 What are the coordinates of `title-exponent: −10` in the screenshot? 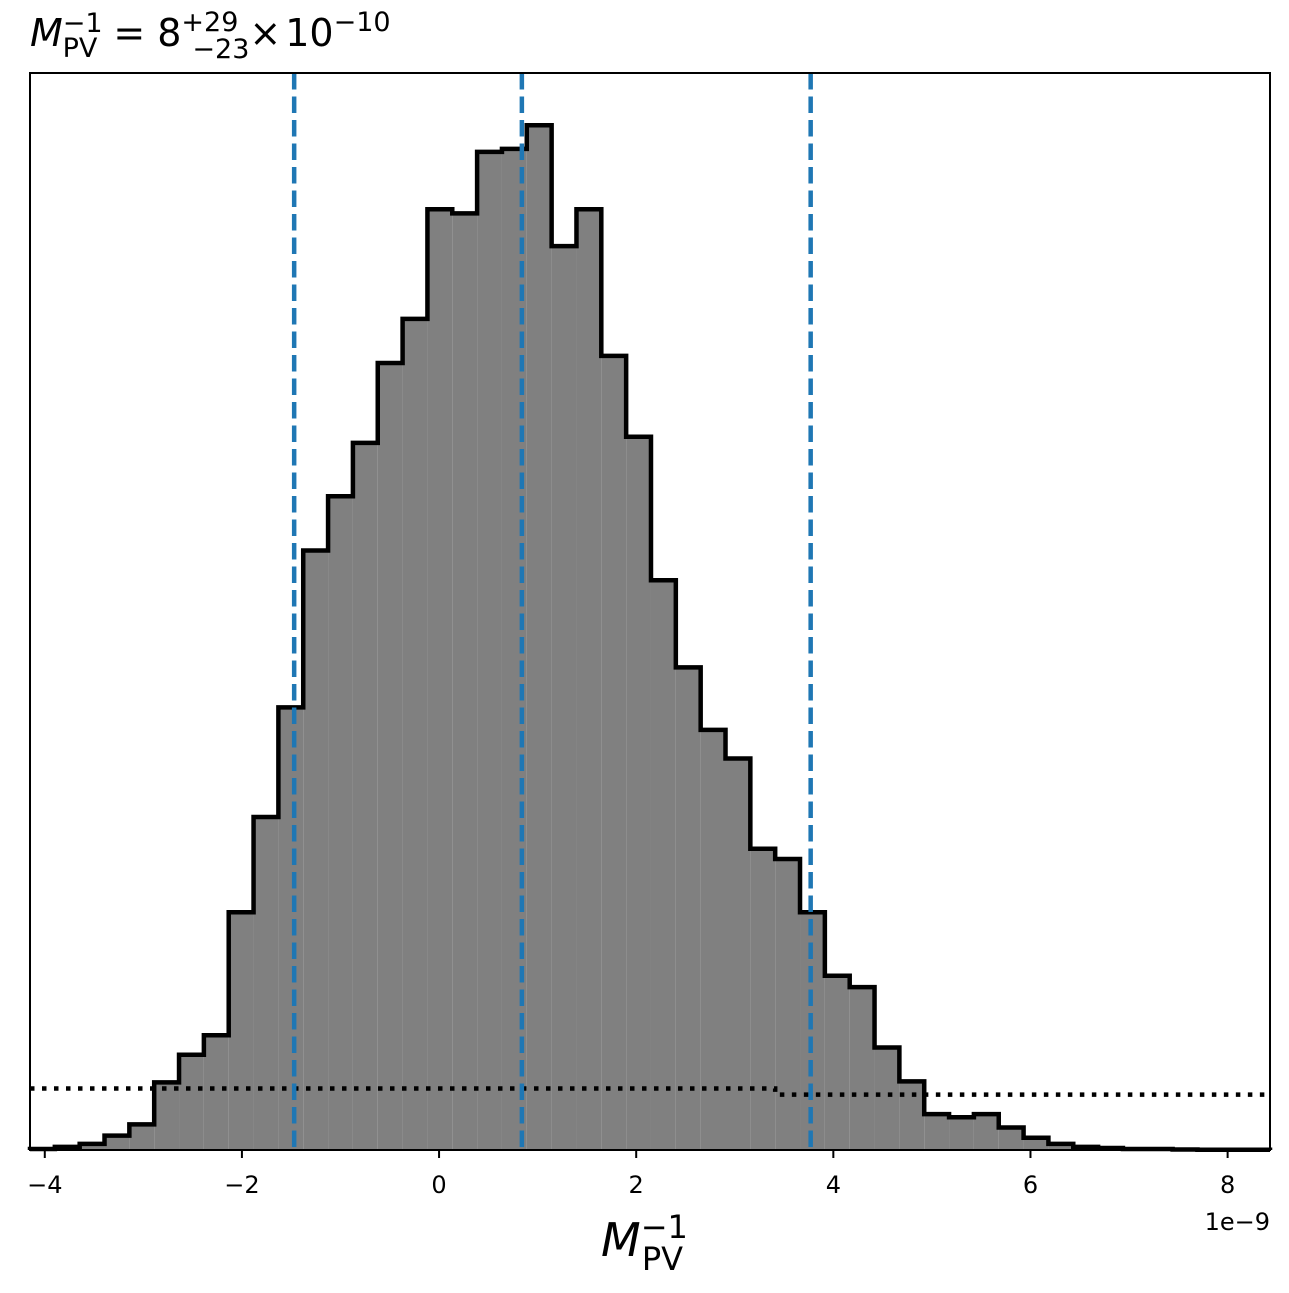 It's located at (362, 22).